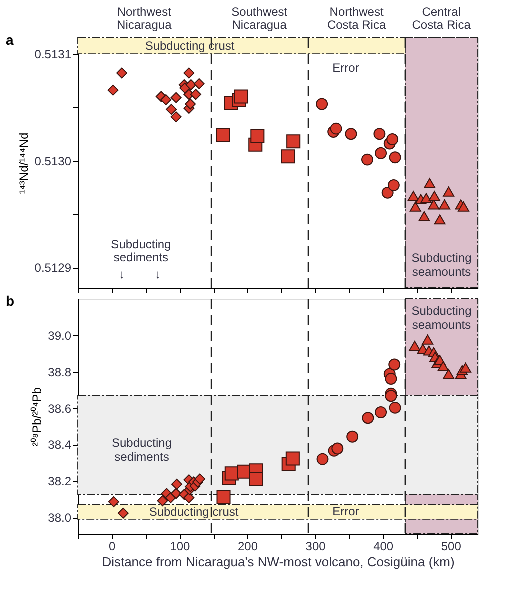 This screenshot has width=506, height=608. What do you see at coordinates (141, 250) in the screenshot?
I see `annotation: Subducting sediments` at bounding box center [141, 250].